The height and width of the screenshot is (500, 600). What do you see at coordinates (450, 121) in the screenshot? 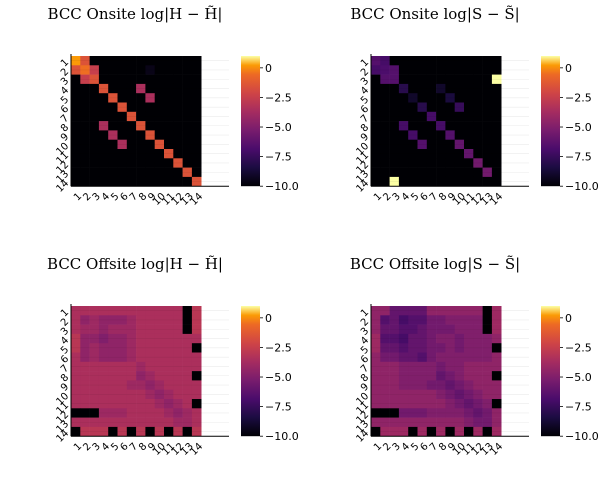
I see `grid` at bounding box center [450, 121].